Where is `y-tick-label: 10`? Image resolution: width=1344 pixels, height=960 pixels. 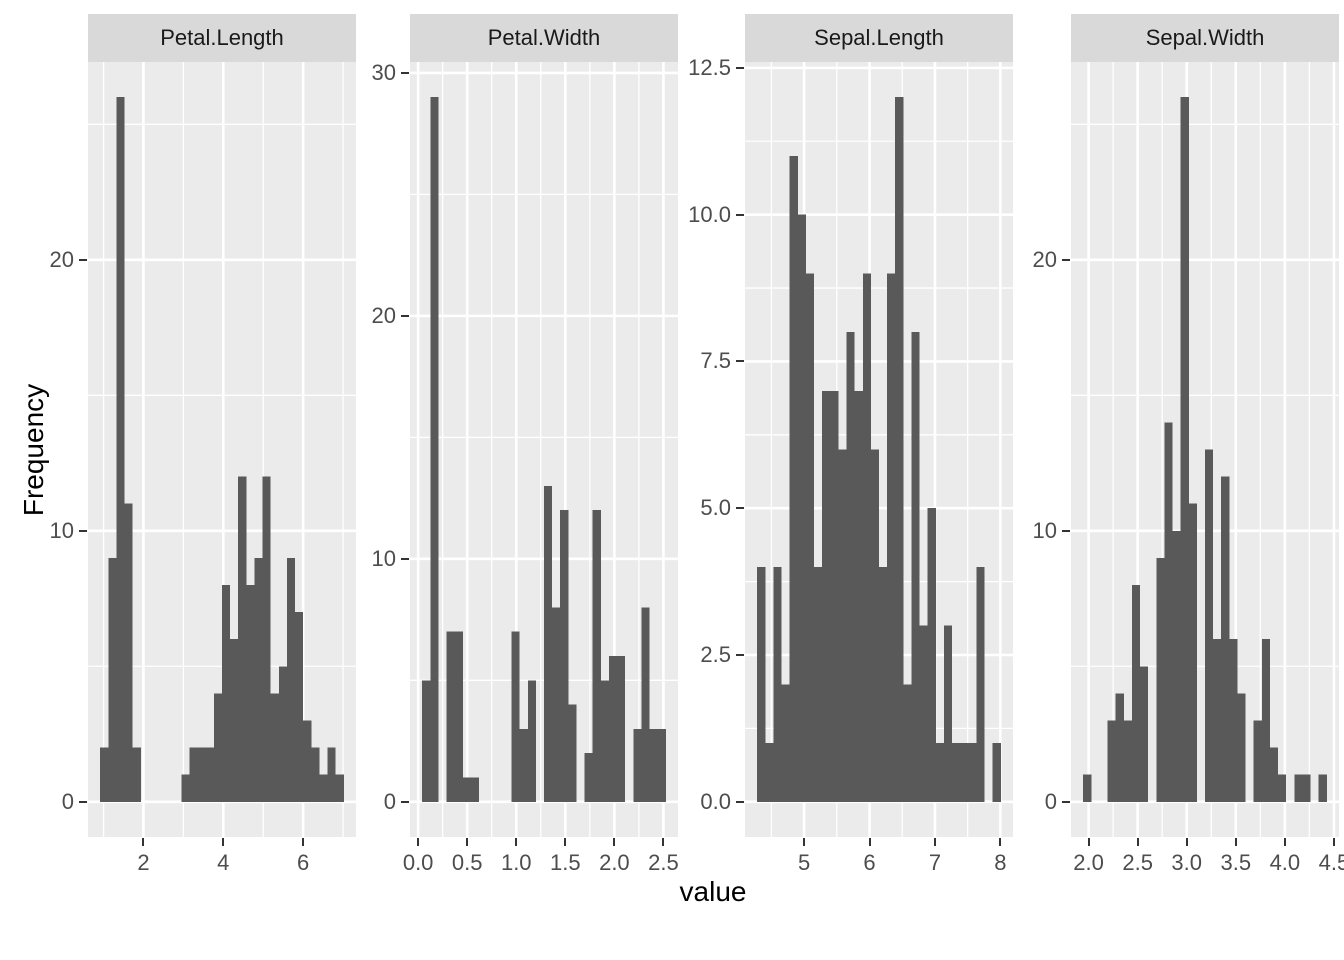 y-tick-label: 10 is located at coordinates (61, 530).